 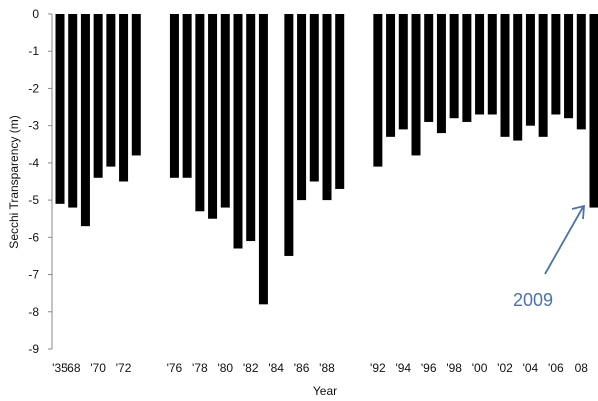 I want to click on x-tick-label: '92, so click(x=378, y=368).